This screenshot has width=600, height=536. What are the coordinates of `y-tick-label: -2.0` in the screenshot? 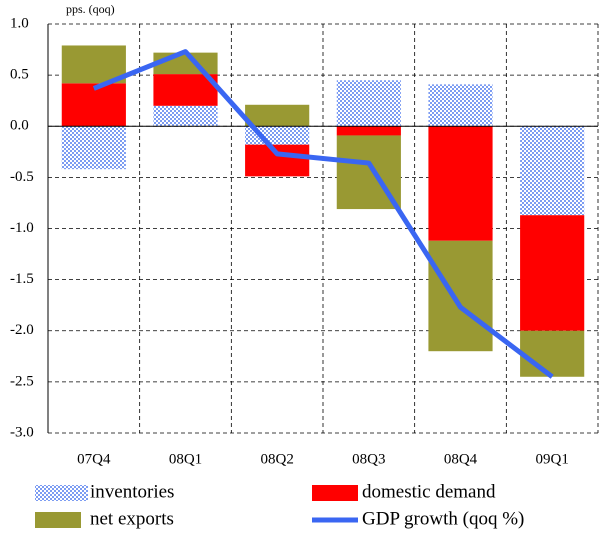 It's located at (22, 330).